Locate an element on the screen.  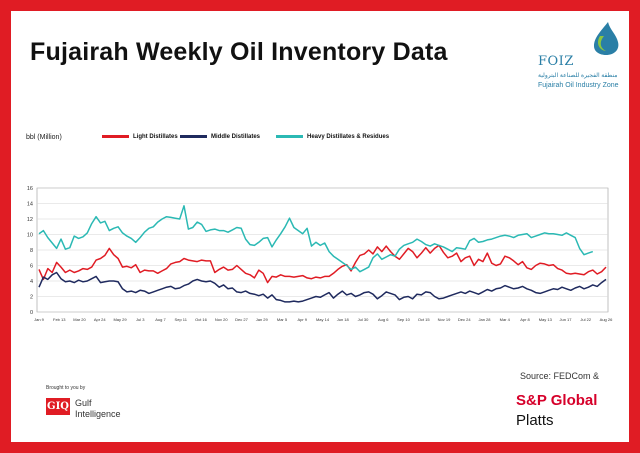
legend-label-light: Light Distillates is located at coordinates (155, 137).